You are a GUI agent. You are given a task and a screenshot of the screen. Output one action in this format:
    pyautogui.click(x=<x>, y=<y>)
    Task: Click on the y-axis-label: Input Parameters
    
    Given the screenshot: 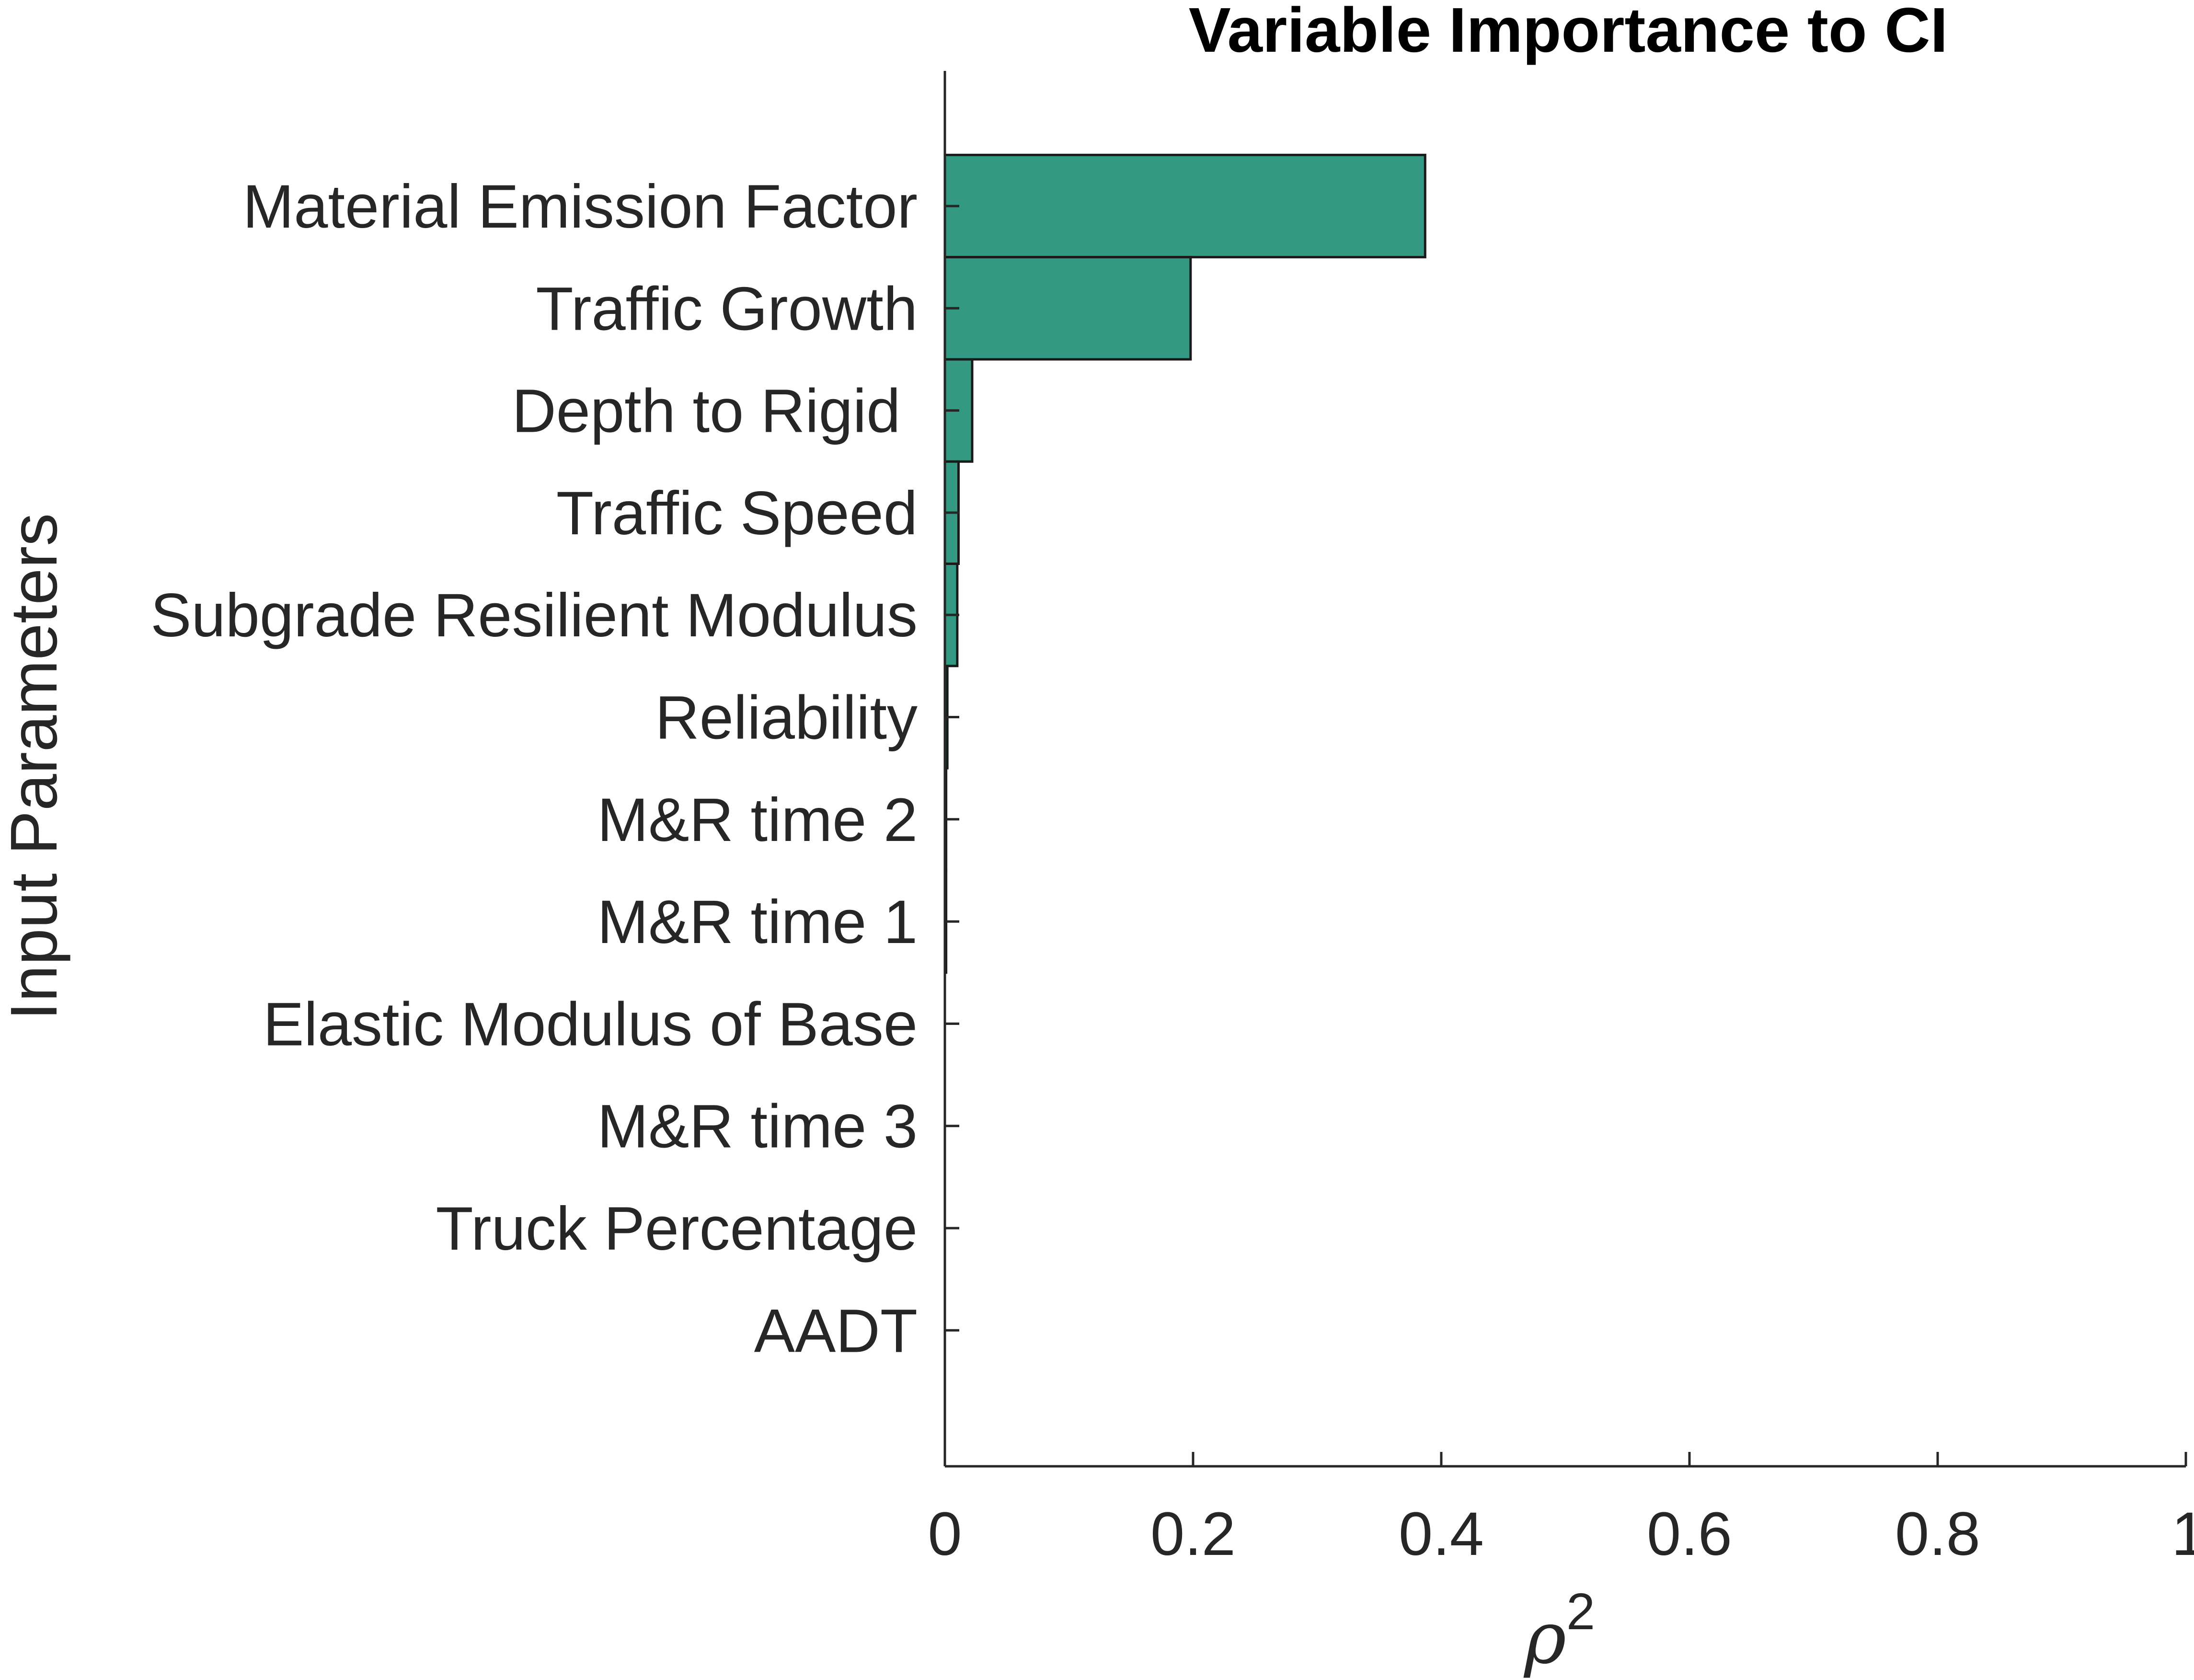 What is the action you would take?
    pyautogui.click(x=35, y=767)
    